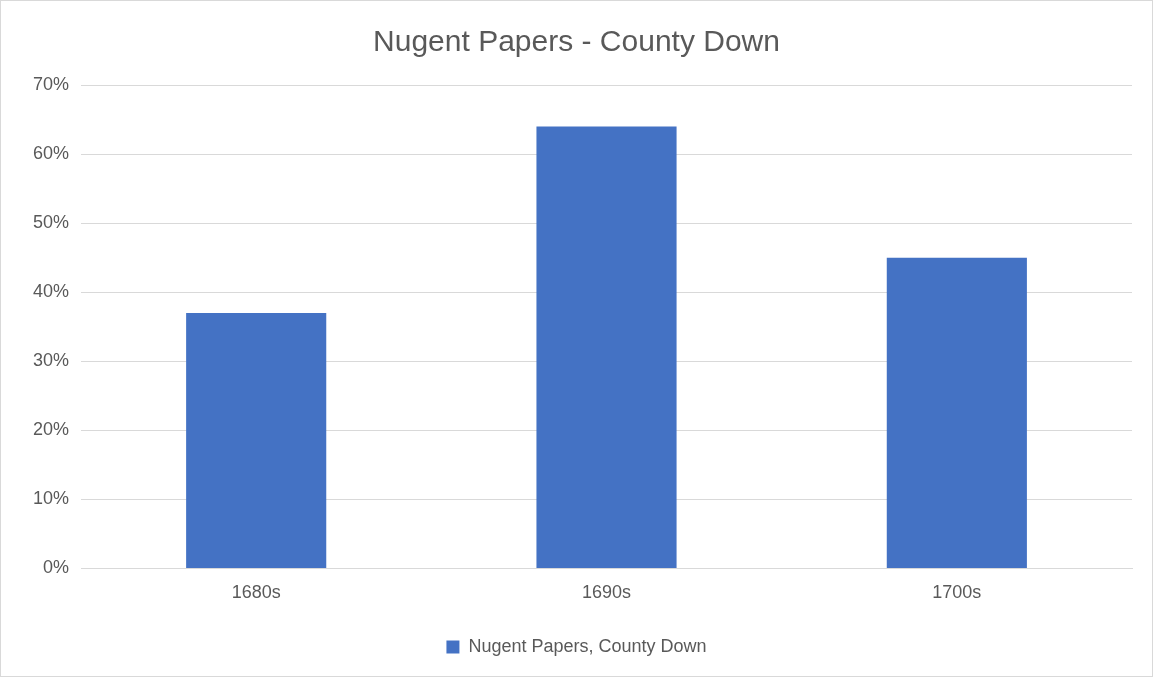 Image resolution: width=1153 pixels, height=677 pixels. I want to click on y-tick-label: 40%, so click(51, 291).